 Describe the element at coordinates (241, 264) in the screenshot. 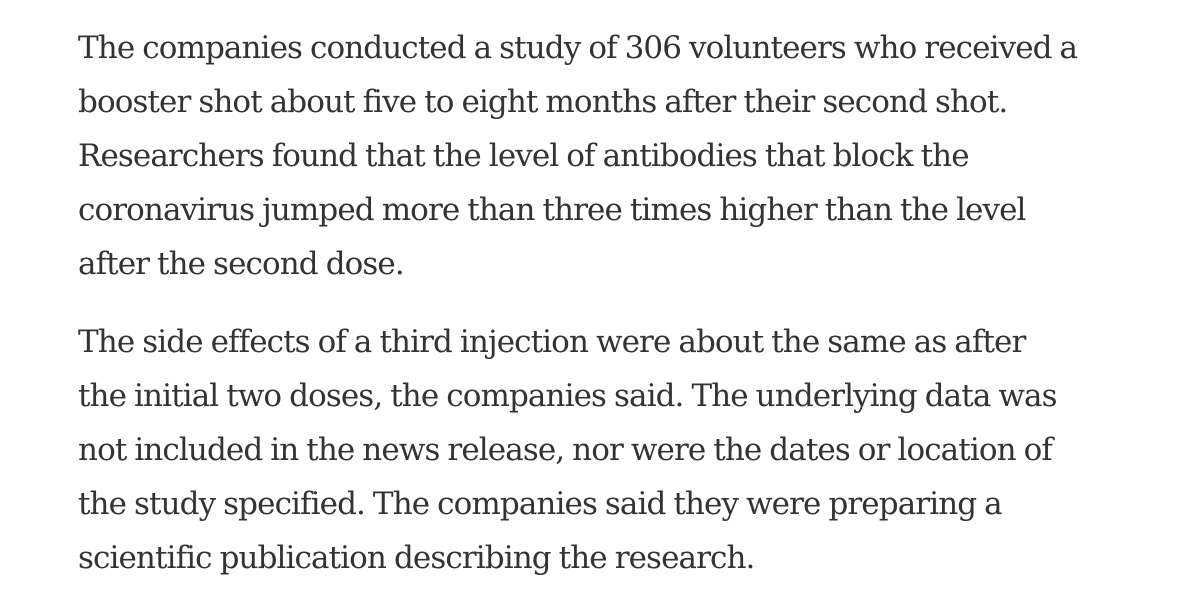

I see `text-line: after the second dose.` at that location.